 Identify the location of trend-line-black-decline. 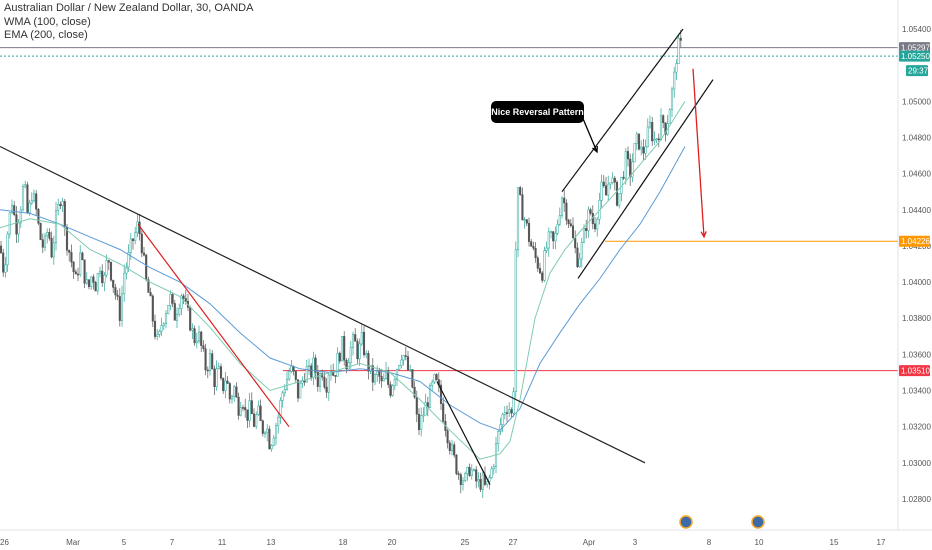
(463, 433).